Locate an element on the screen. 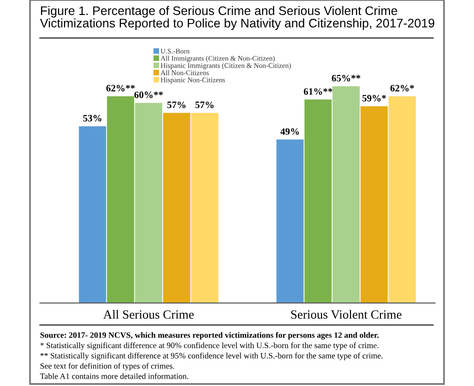 Image resolution: width=474 pixels, height=386 pixels. text: ** Statistically significant difference at 95% confidence level with U.S.-born for the same type of crime. is located at coordinates (211, 356).